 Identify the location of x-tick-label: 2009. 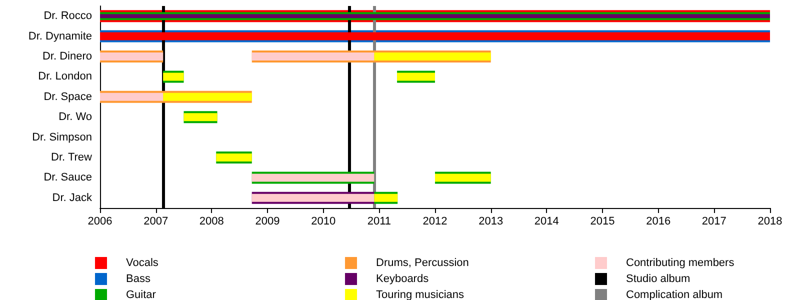
(267, 222).